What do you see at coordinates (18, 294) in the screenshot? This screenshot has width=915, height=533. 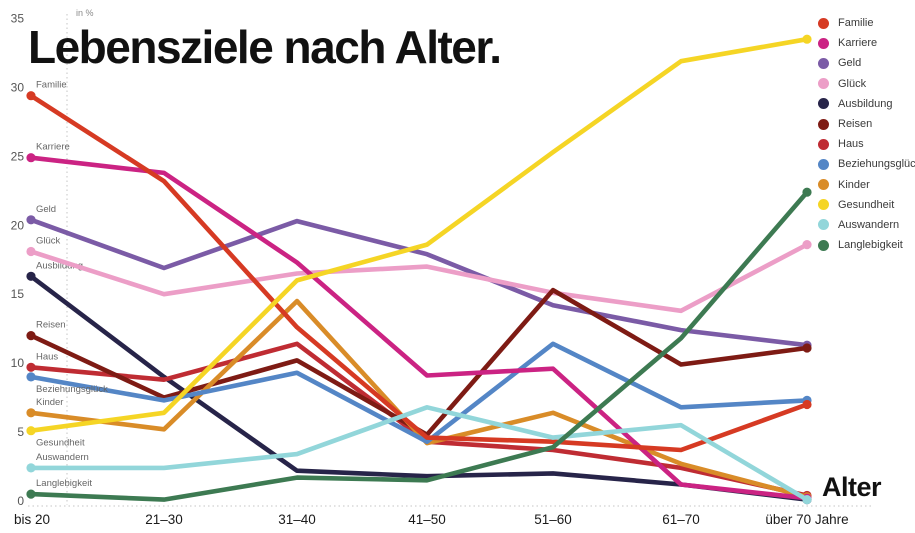 I see `y-axis-tick-label: 15` at bounding box center [18, 294].